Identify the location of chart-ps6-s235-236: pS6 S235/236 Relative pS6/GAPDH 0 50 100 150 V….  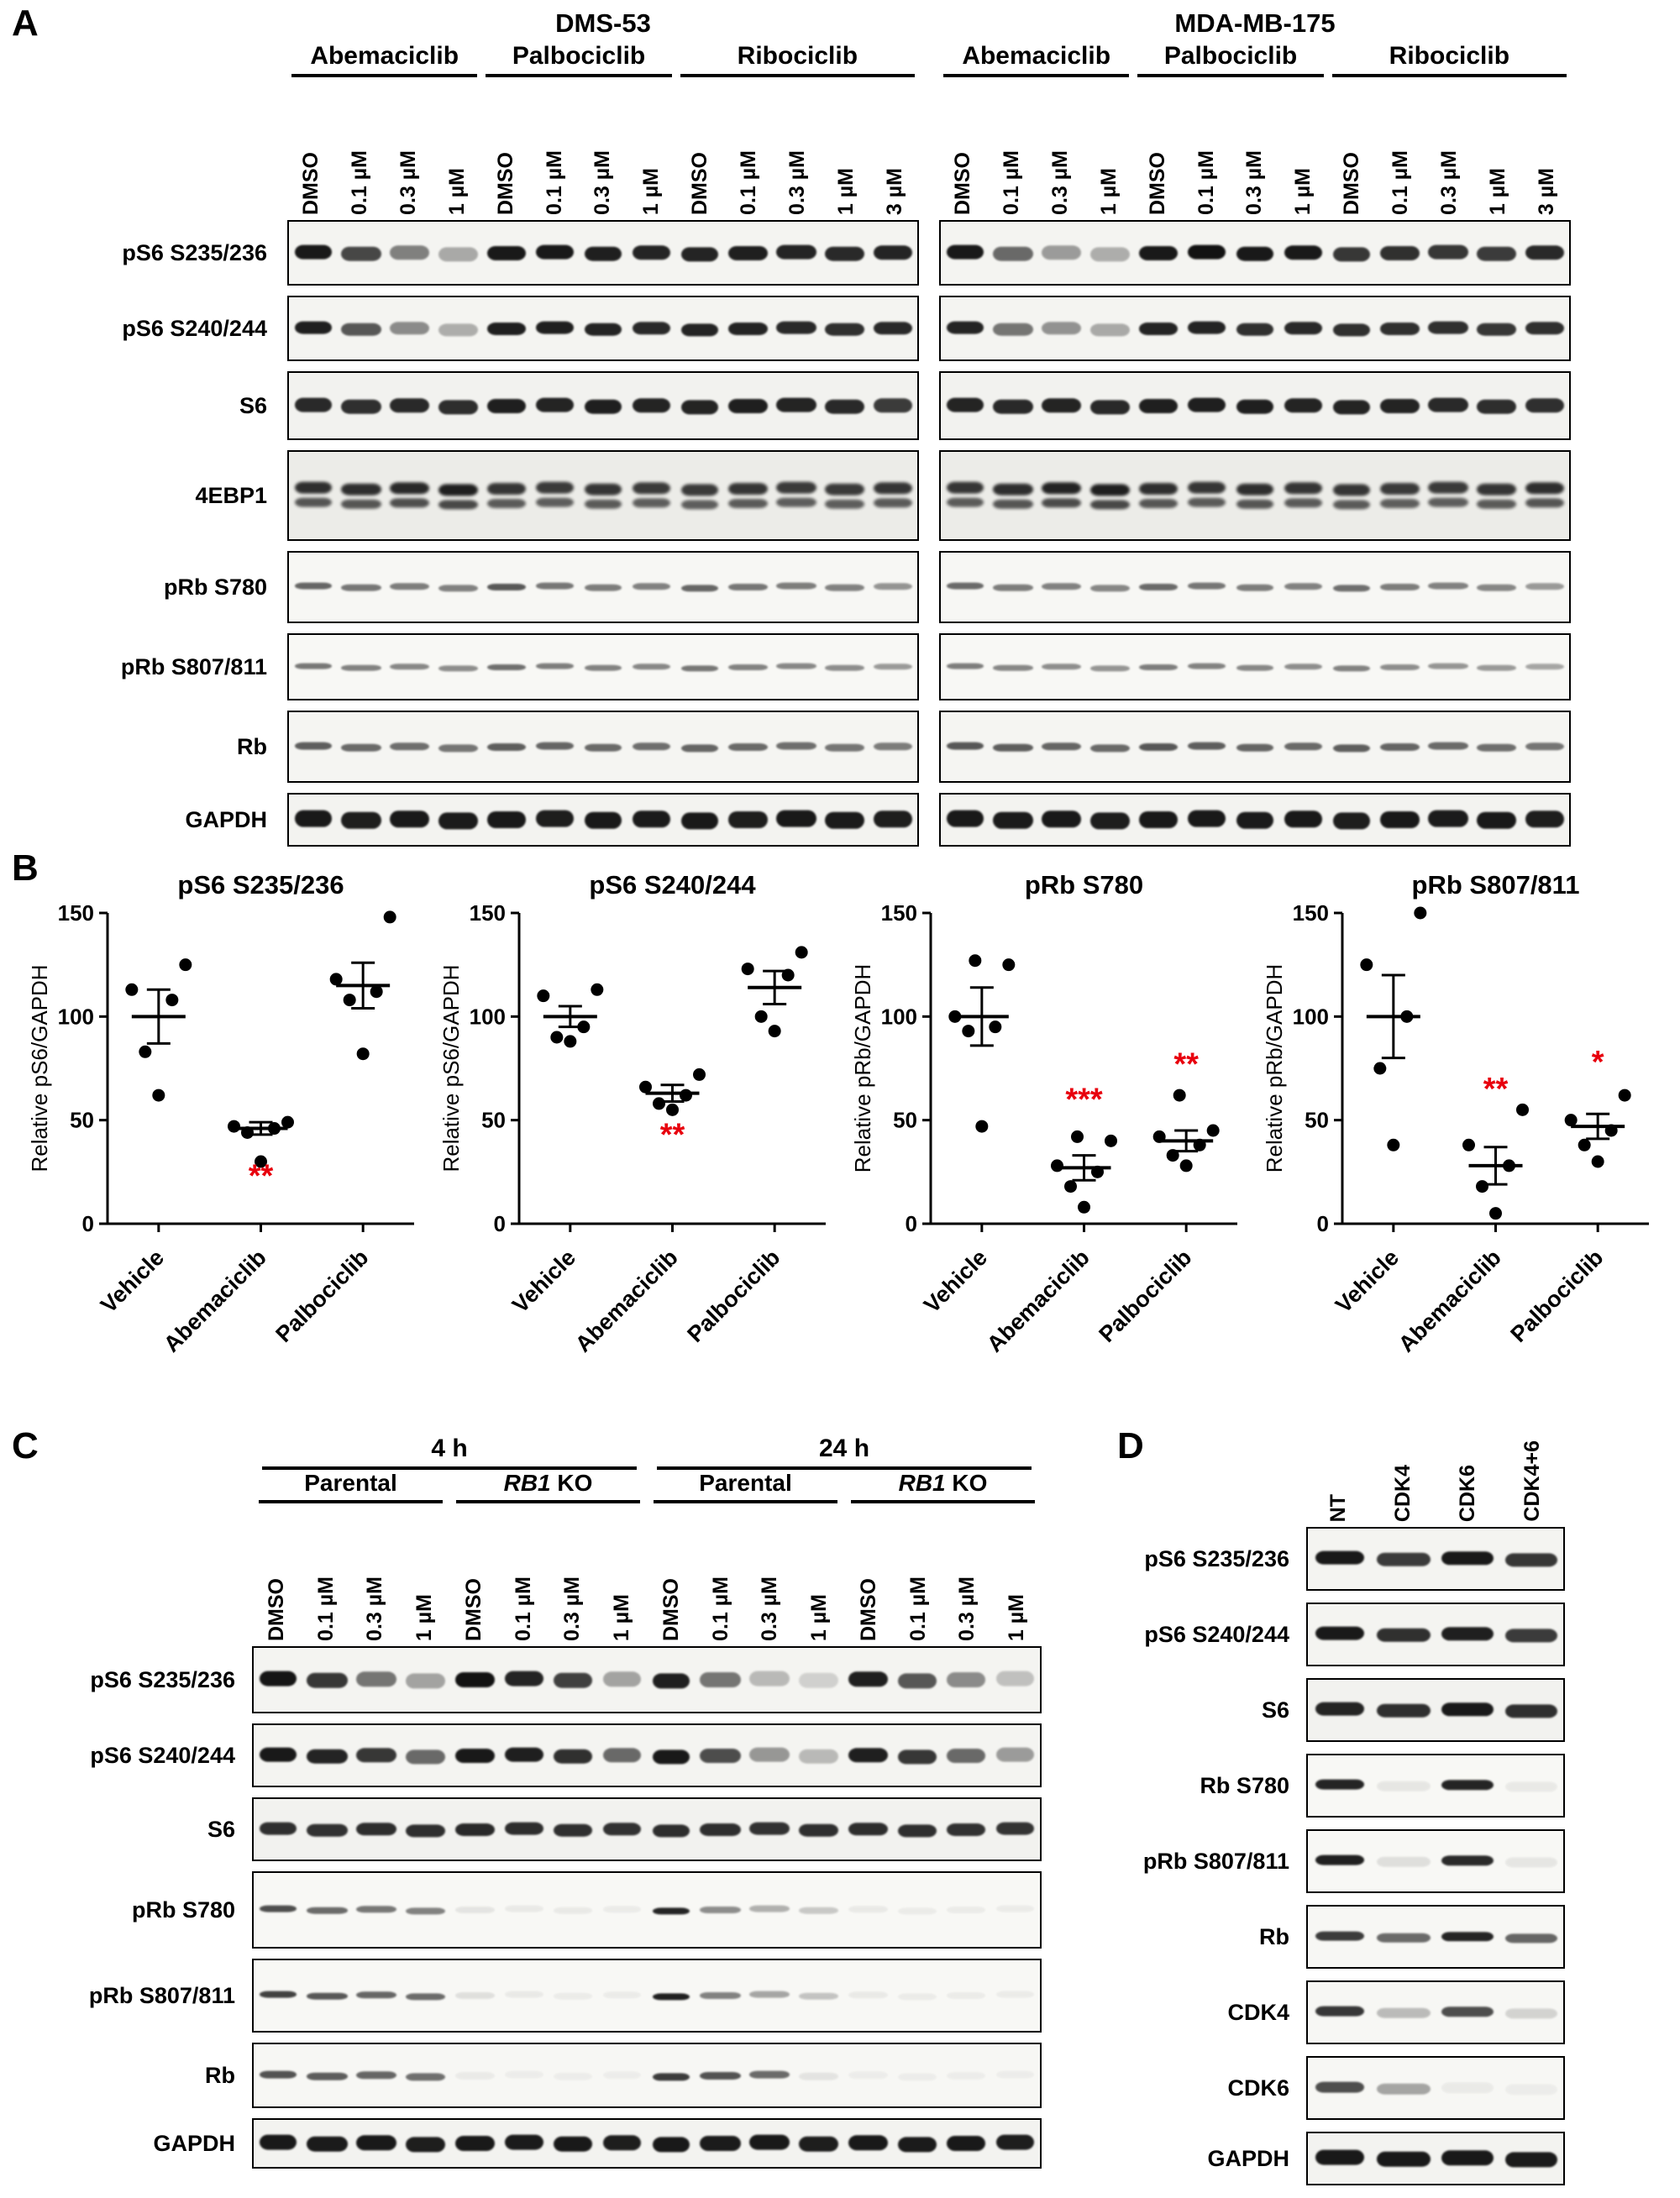
(225, 1135).